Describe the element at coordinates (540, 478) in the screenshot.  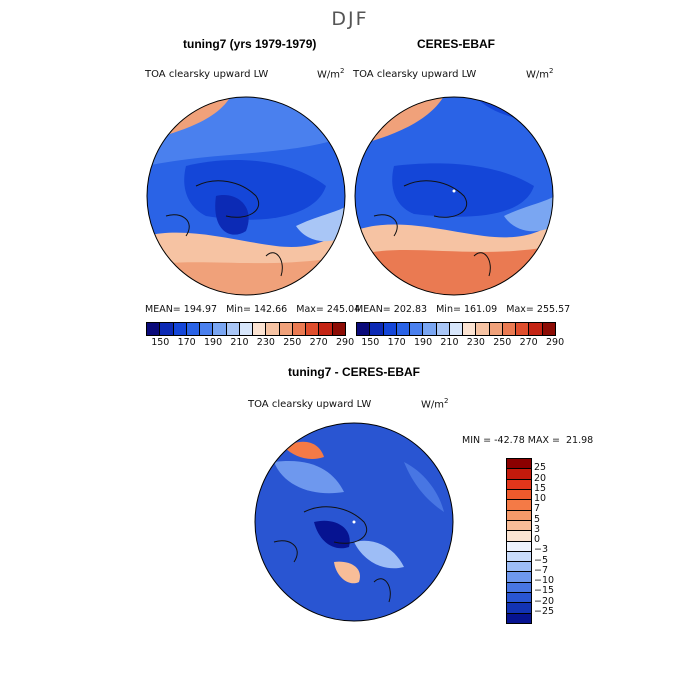
I see `colorbar-tick-label: 20` at that location.